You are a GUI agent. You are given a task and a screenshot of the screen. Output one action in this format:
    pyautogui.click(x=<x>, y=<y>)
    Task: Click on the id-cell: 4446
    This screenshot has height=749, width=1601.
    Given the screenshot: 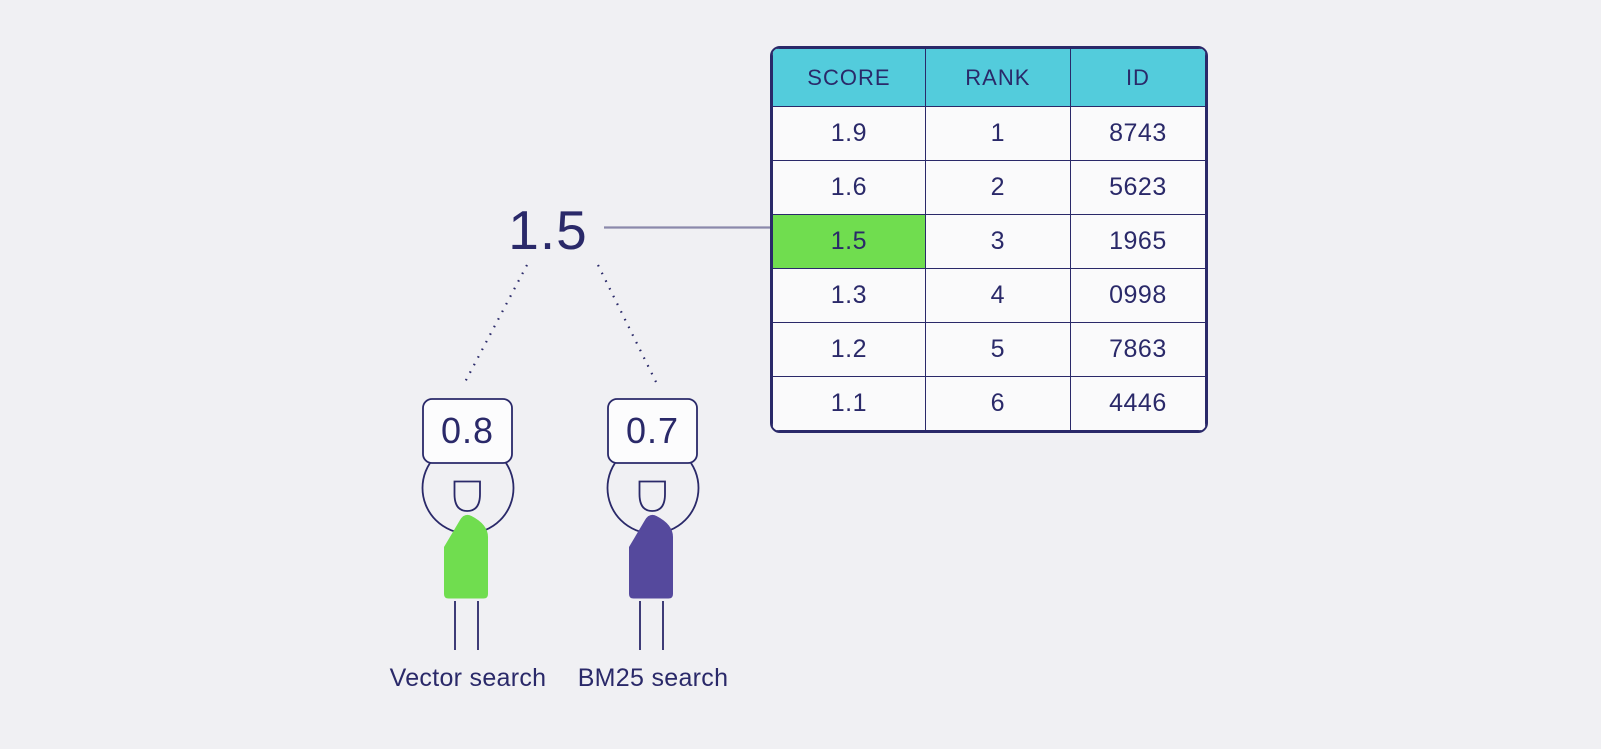 What is the action you would take?
    pyautogui.click(x=1137, y=403)
    